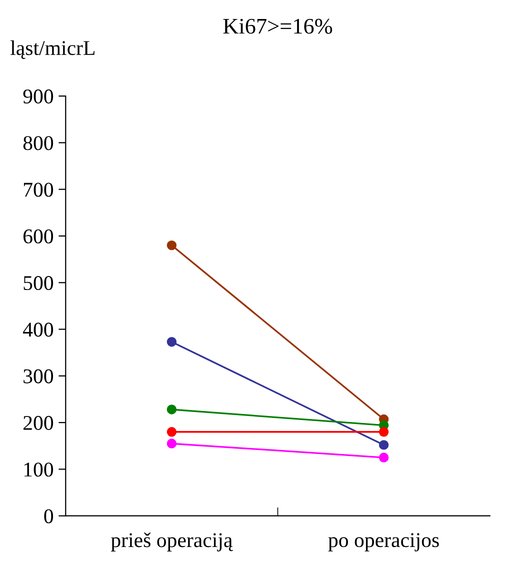 This screenshot has width=505, height=565. I want to click on chart-title: Ki67>=16%, so click(277, 26).